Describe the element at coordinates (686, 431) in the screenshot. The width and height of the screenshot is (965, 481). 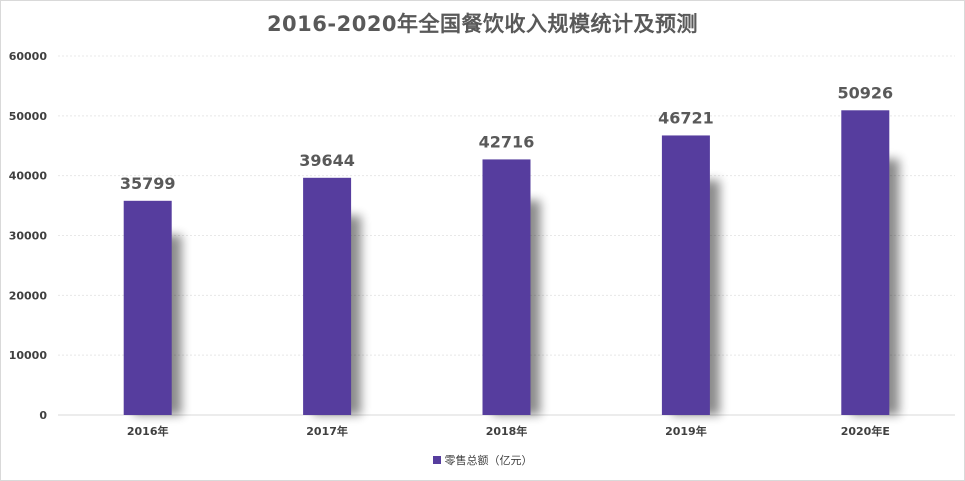
I see `x-tick-label: 2019年` at that location.